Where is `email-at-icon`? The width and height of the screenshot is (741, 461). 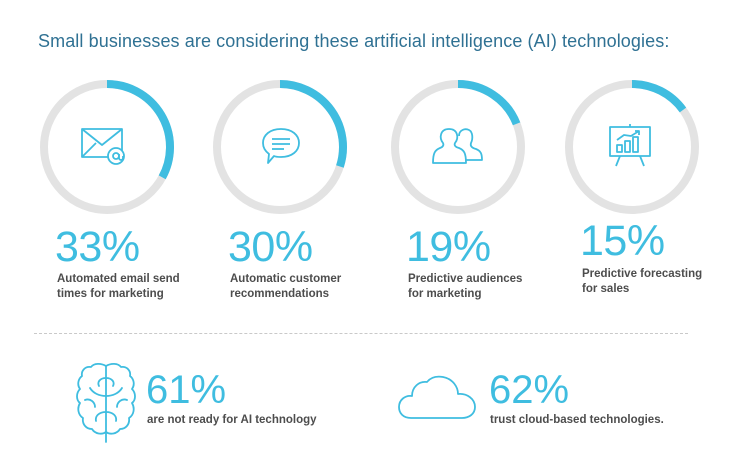
email-at-icon is located at coordinates (103, 146).